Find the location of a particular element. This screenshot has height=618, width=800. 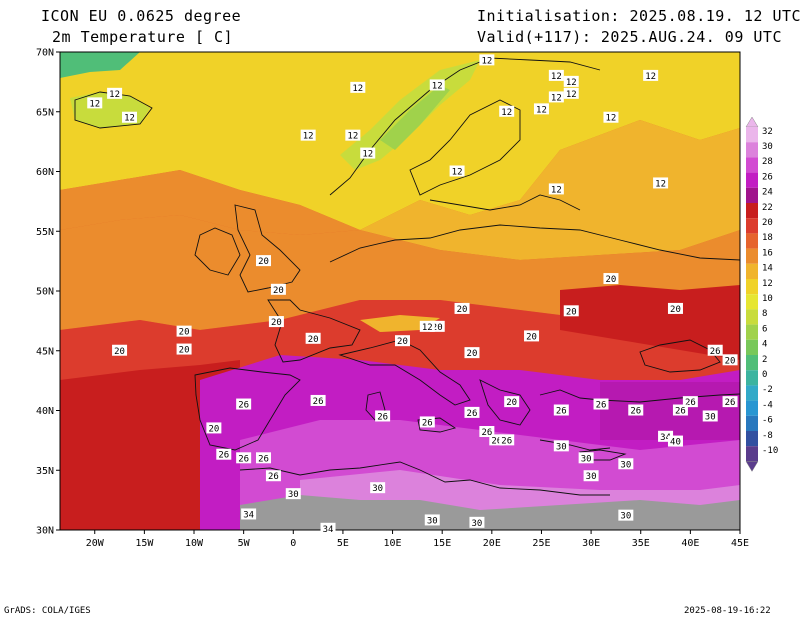

colorbar-label: 26 is located at coordinates (767, 177).